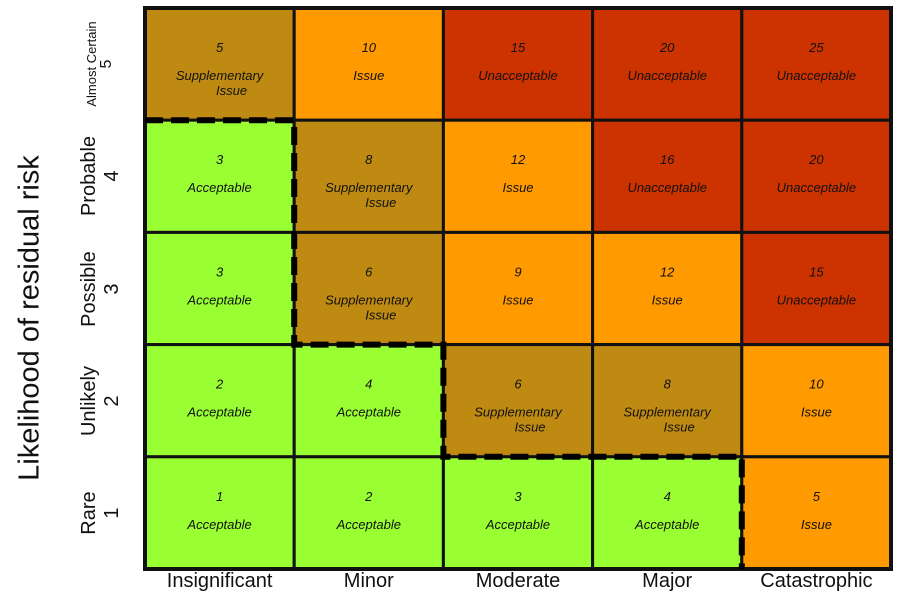 This screenshot has height=605, width=900. I want to click on matrix-cell: 5 Supplementary Issue, so click(219, 64).